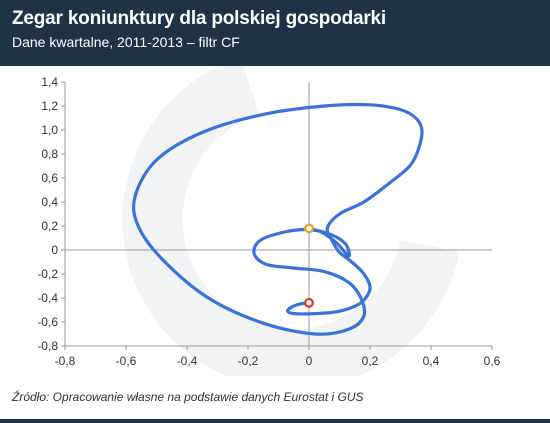  What do you see at coordinates (47, 214) in the screenshot?
I see `y-tick-labels: 1,4 1,2 1,0 0,8 0,6 0,4 0,2 0 -0,2 -0,4 -0,6 -0,8` at bounding box center [47, 214].